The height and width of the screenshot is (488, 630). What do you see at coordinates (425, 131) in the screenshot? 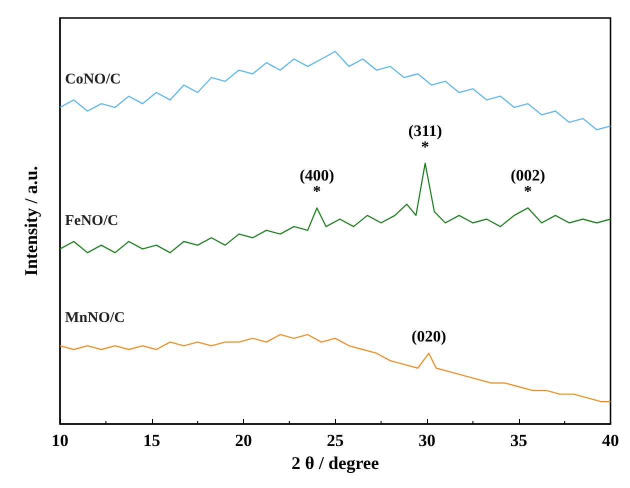
I see `annotation: (311)` at bounding box center [425, 131].